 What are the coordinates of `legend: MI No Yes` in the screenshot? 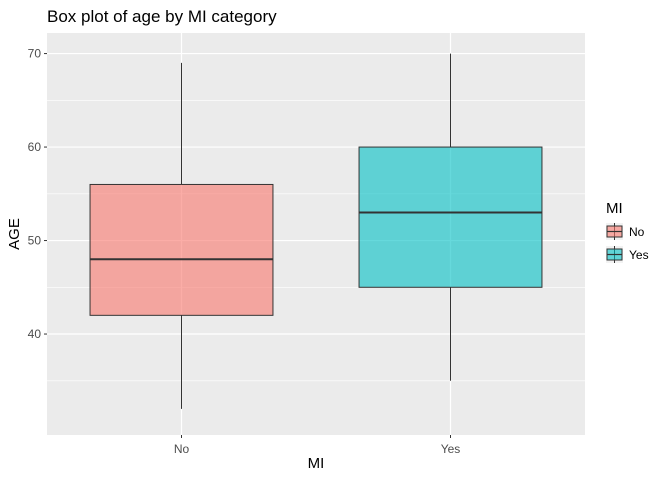 It's located at (627, 231).